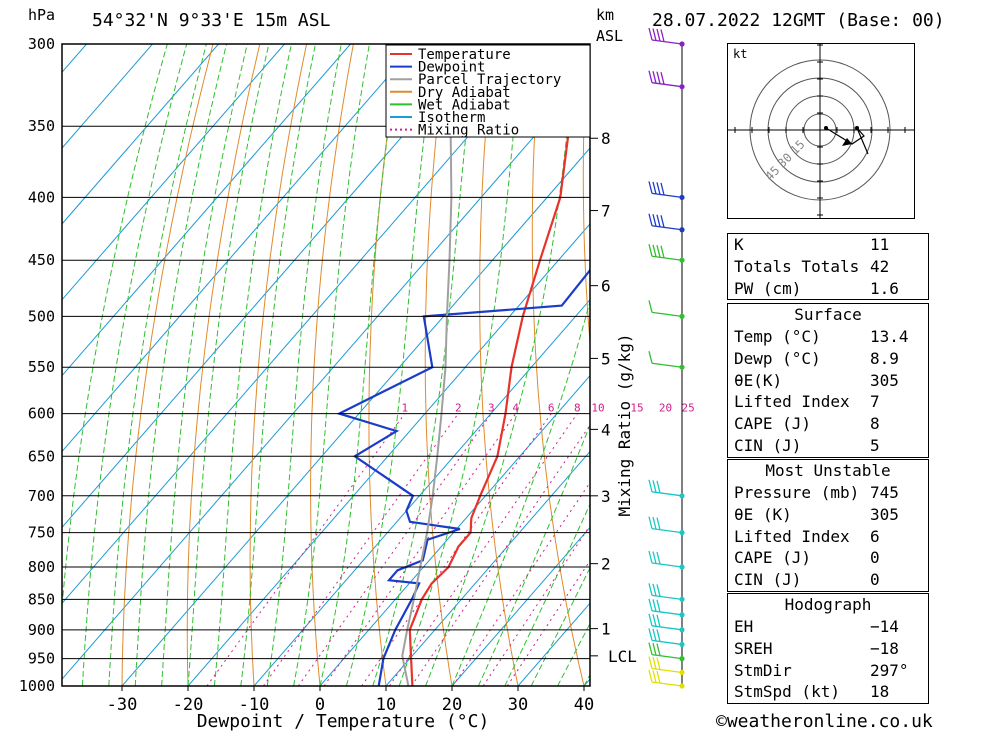 Image resolution: width=1000 pixels, height=733 pixels. I want to click on precipitable-water-row: PW (cm) 1.6, so click(816, 288).